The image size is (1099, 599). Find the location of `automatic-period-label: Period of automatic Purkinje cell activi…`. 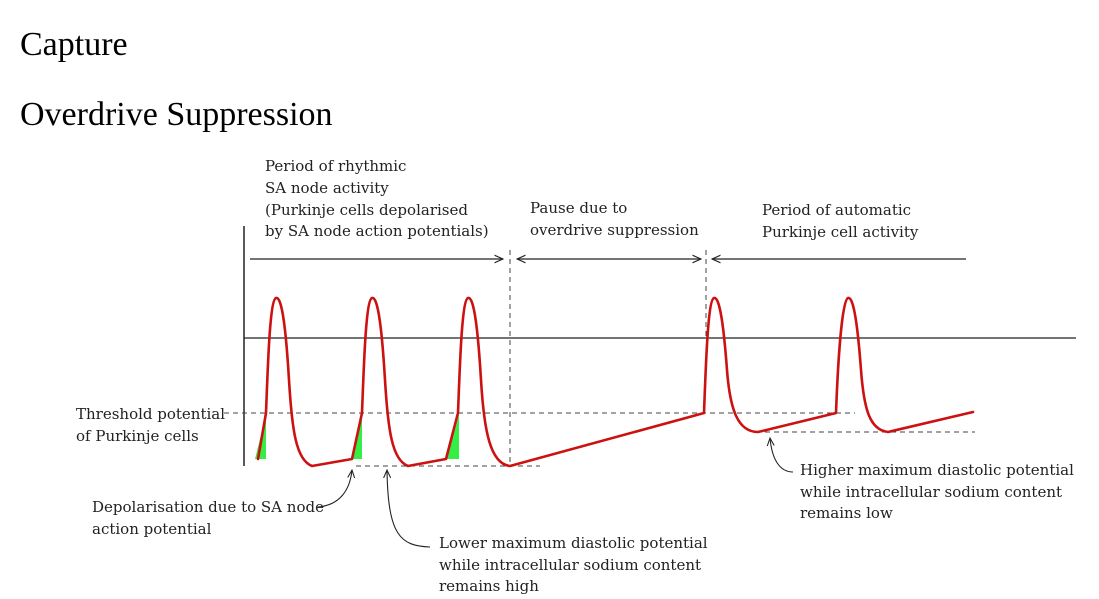

automatic-period-label: Period of automatic Purkinje cell activi… is located at coordinates (840, 221).